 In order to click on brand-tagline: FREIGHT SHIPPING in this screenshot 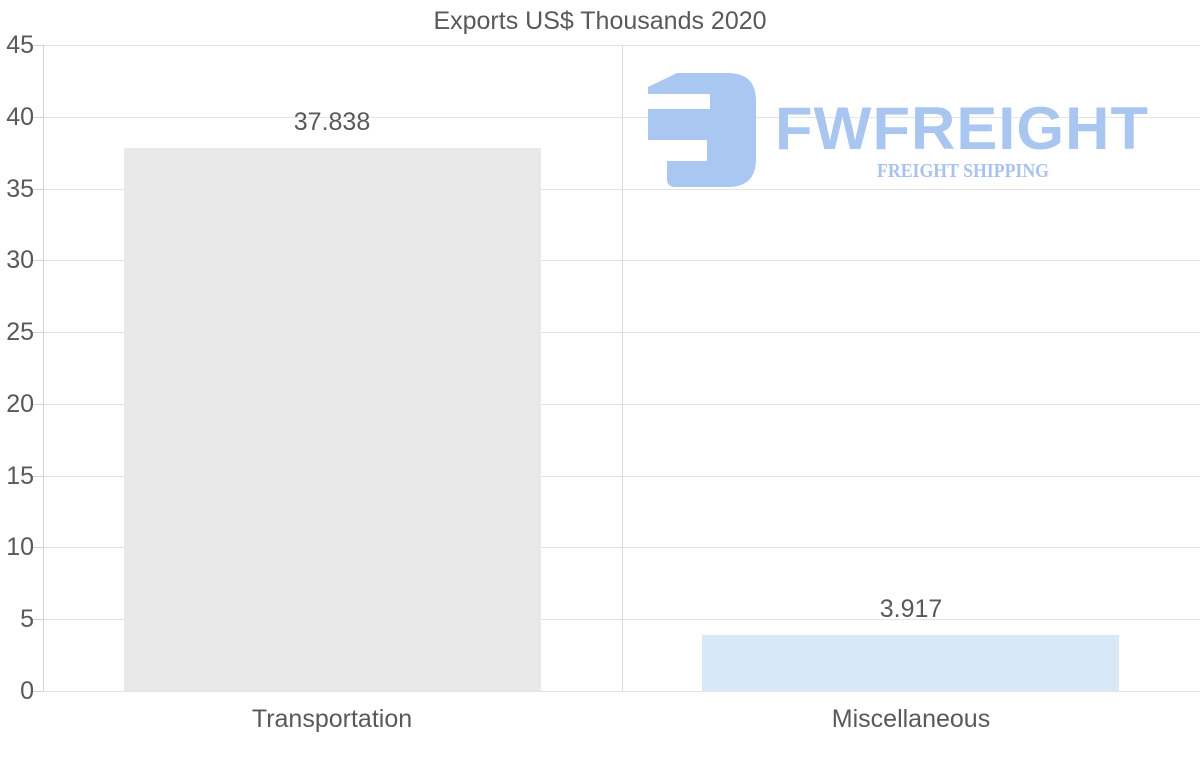, I will do `click(963, 171)`.